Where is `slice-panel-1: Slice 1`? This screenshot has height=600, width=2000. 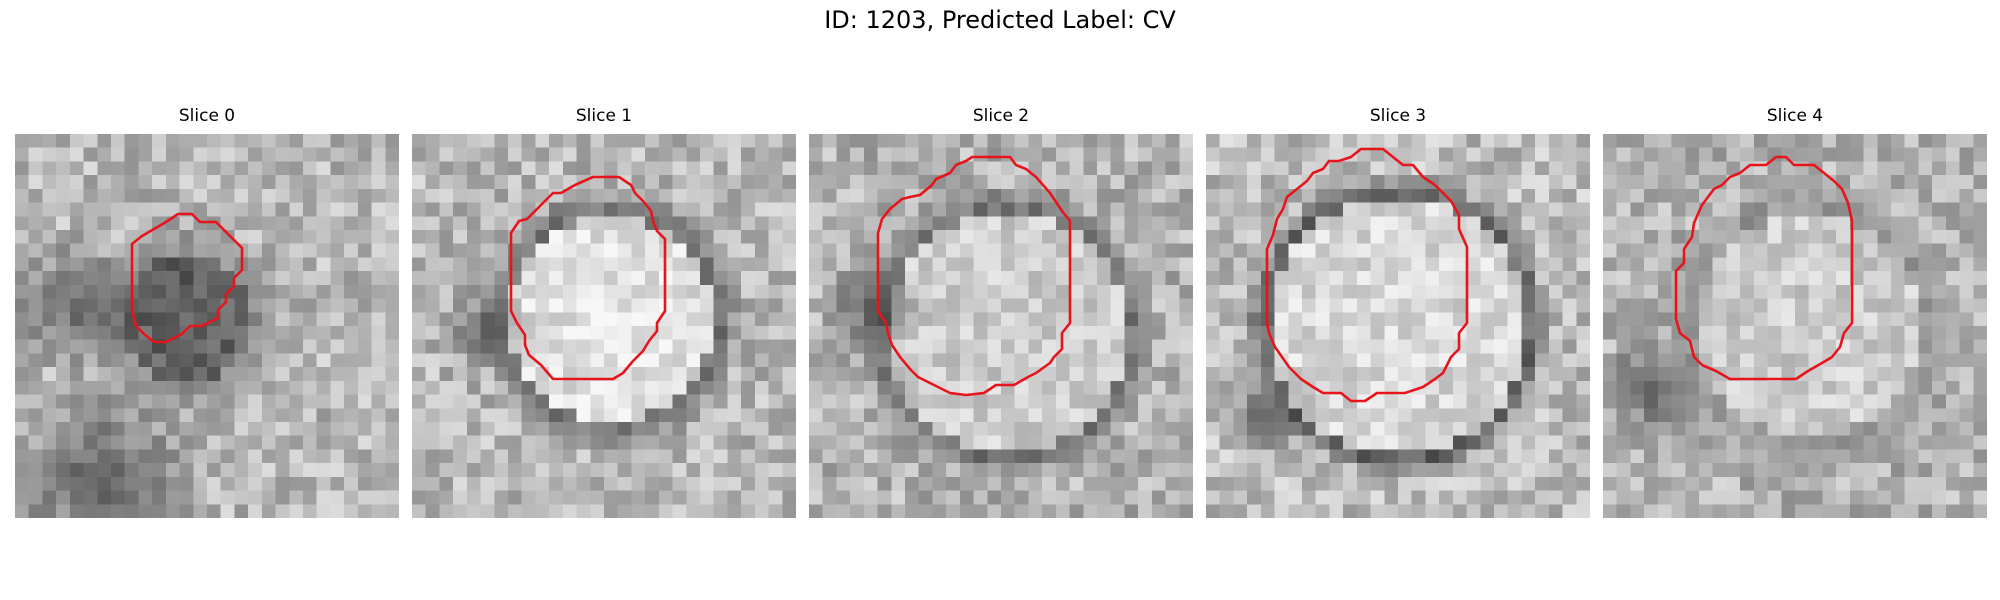 slice-panel-1: Slice 1 is located at coordinates (604, 312).